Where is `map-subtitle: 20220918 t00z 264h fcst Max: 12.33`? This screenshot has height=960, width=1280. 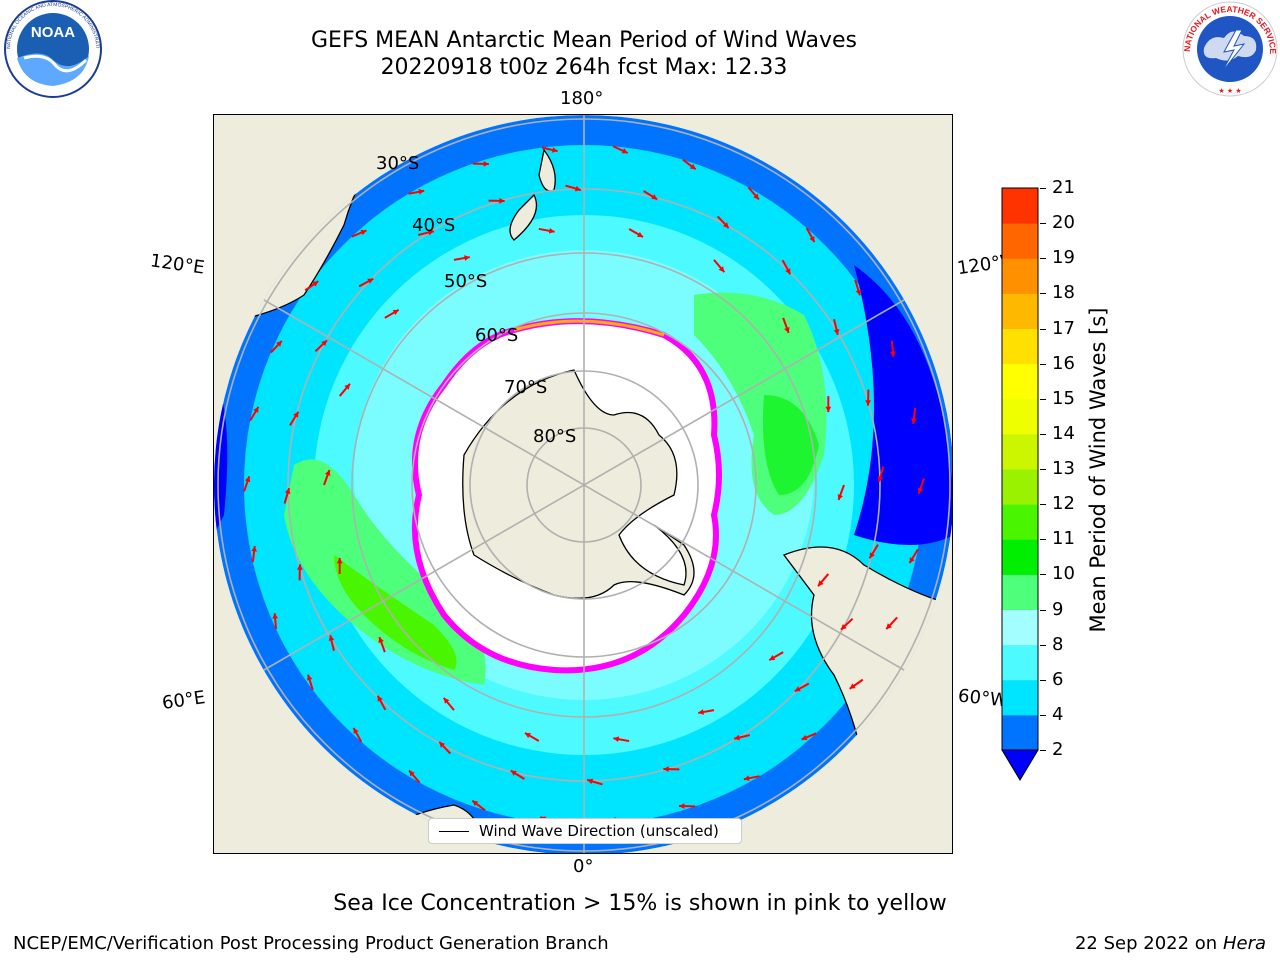 map-subtitle: 20220918 t00z 264h fcst Max: 12.33 is located at coordinates (584, 67).